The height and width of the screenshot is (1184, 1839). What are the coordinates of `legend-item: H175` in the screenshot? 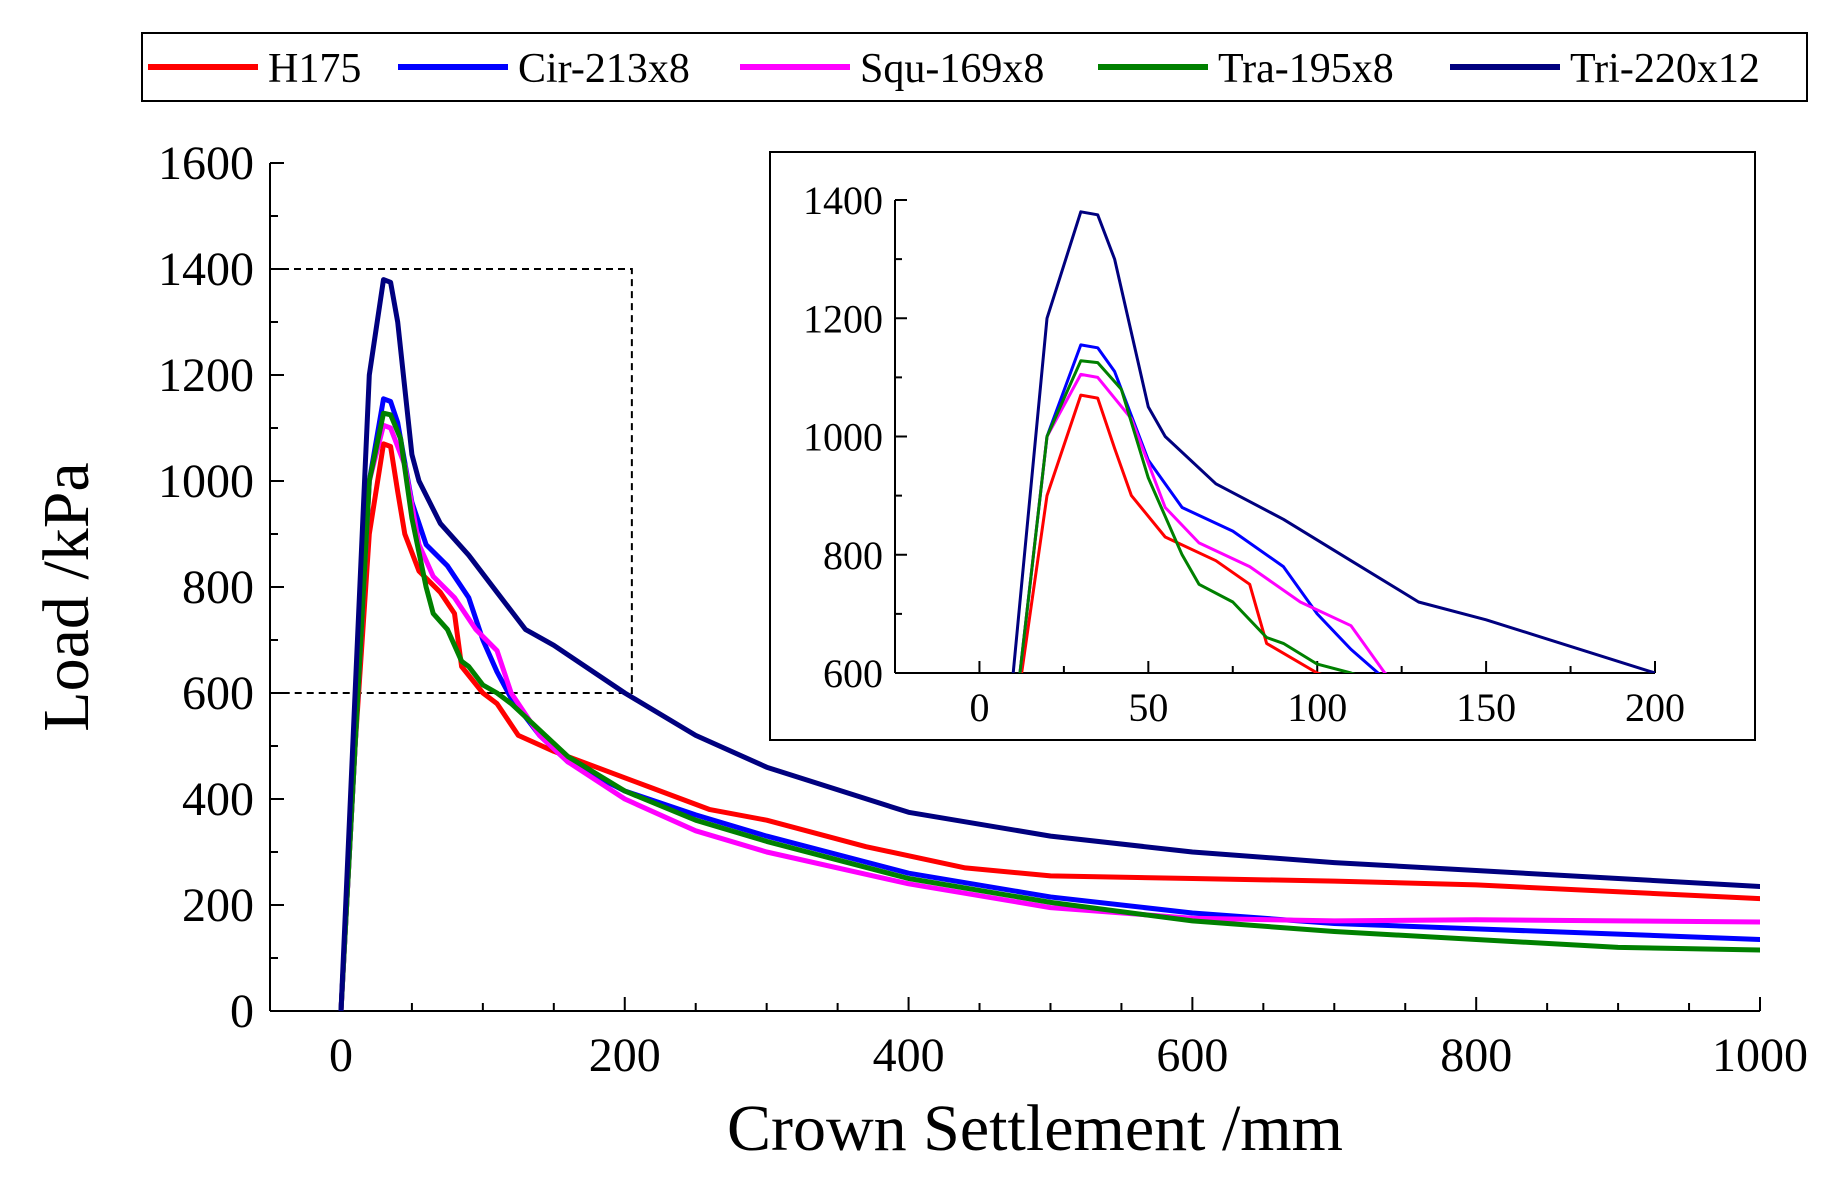 It's located at (254, 69).